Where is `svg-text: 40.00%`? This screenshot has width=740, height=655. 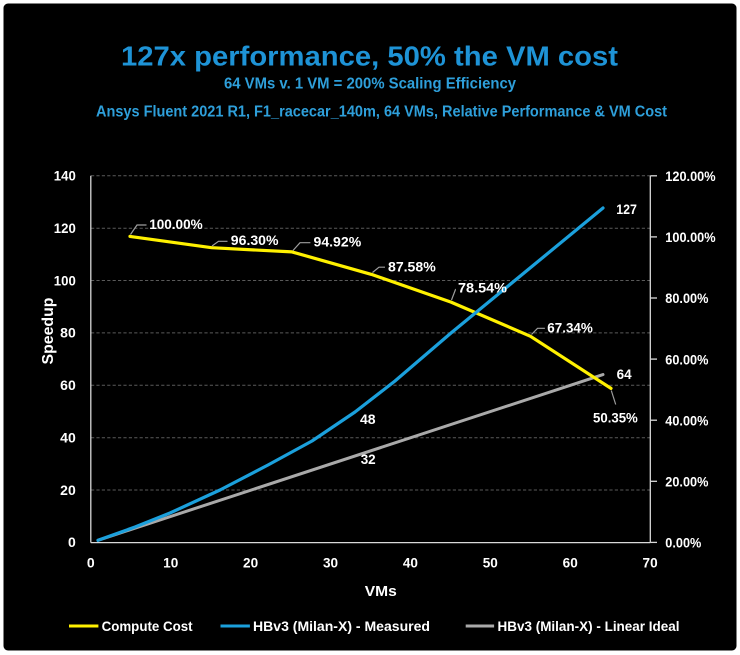 svg-text: 40.00% is located at coordinates (687, 420).